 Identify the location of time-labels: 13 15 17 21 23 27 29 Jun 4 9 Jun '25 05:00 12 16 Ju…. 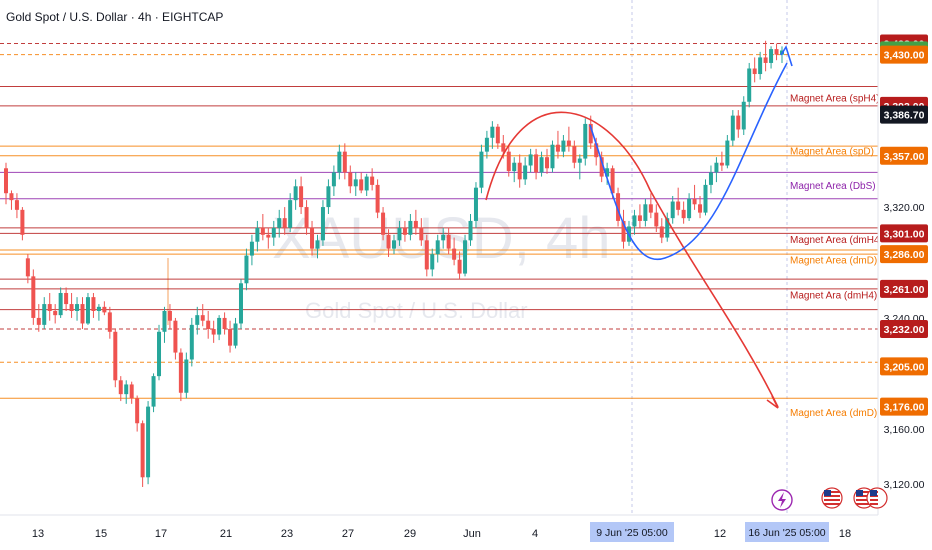
(441, 532).